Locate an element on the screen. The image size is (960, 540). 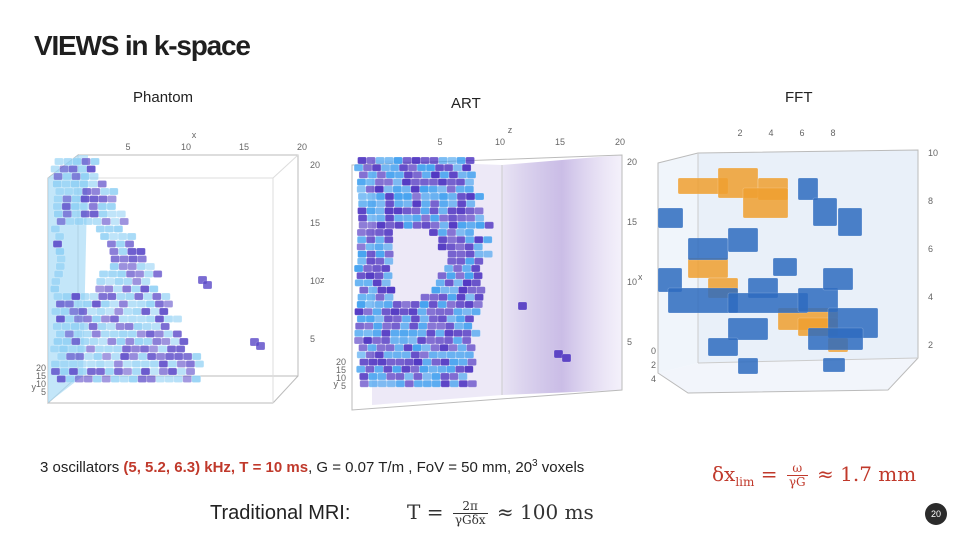
info-suffix: voxels is located at coordinates (561, 467).